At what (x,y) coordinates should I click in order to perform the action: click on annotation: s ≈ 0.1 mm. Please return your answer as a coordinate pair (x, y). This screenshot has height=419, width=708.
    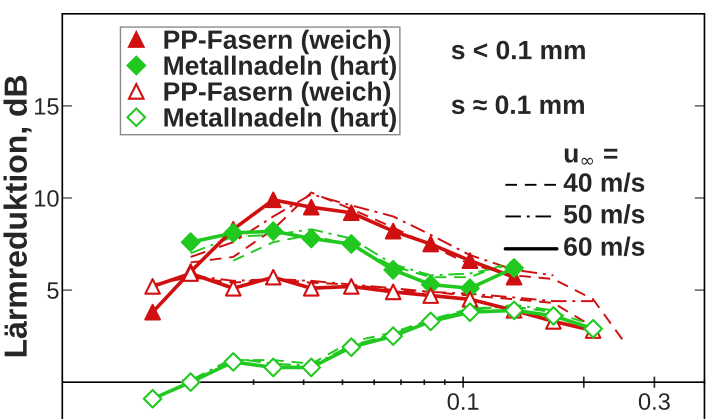
    Looking at the image, I should click on (518, 104).